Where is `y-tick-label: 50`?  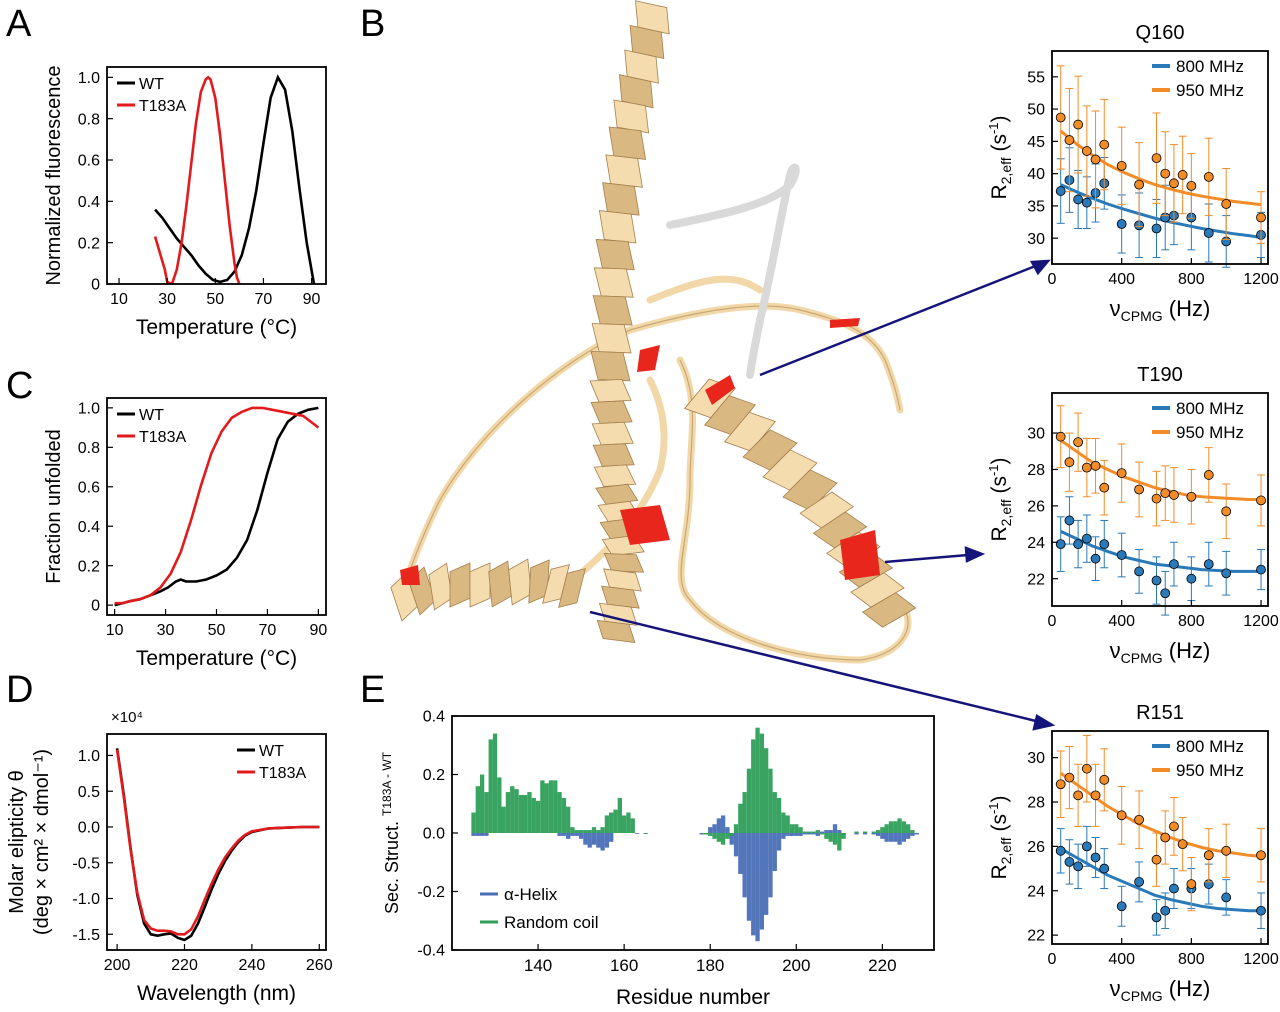 y-tick-label: 50 is located at coordinates (1036, 110).